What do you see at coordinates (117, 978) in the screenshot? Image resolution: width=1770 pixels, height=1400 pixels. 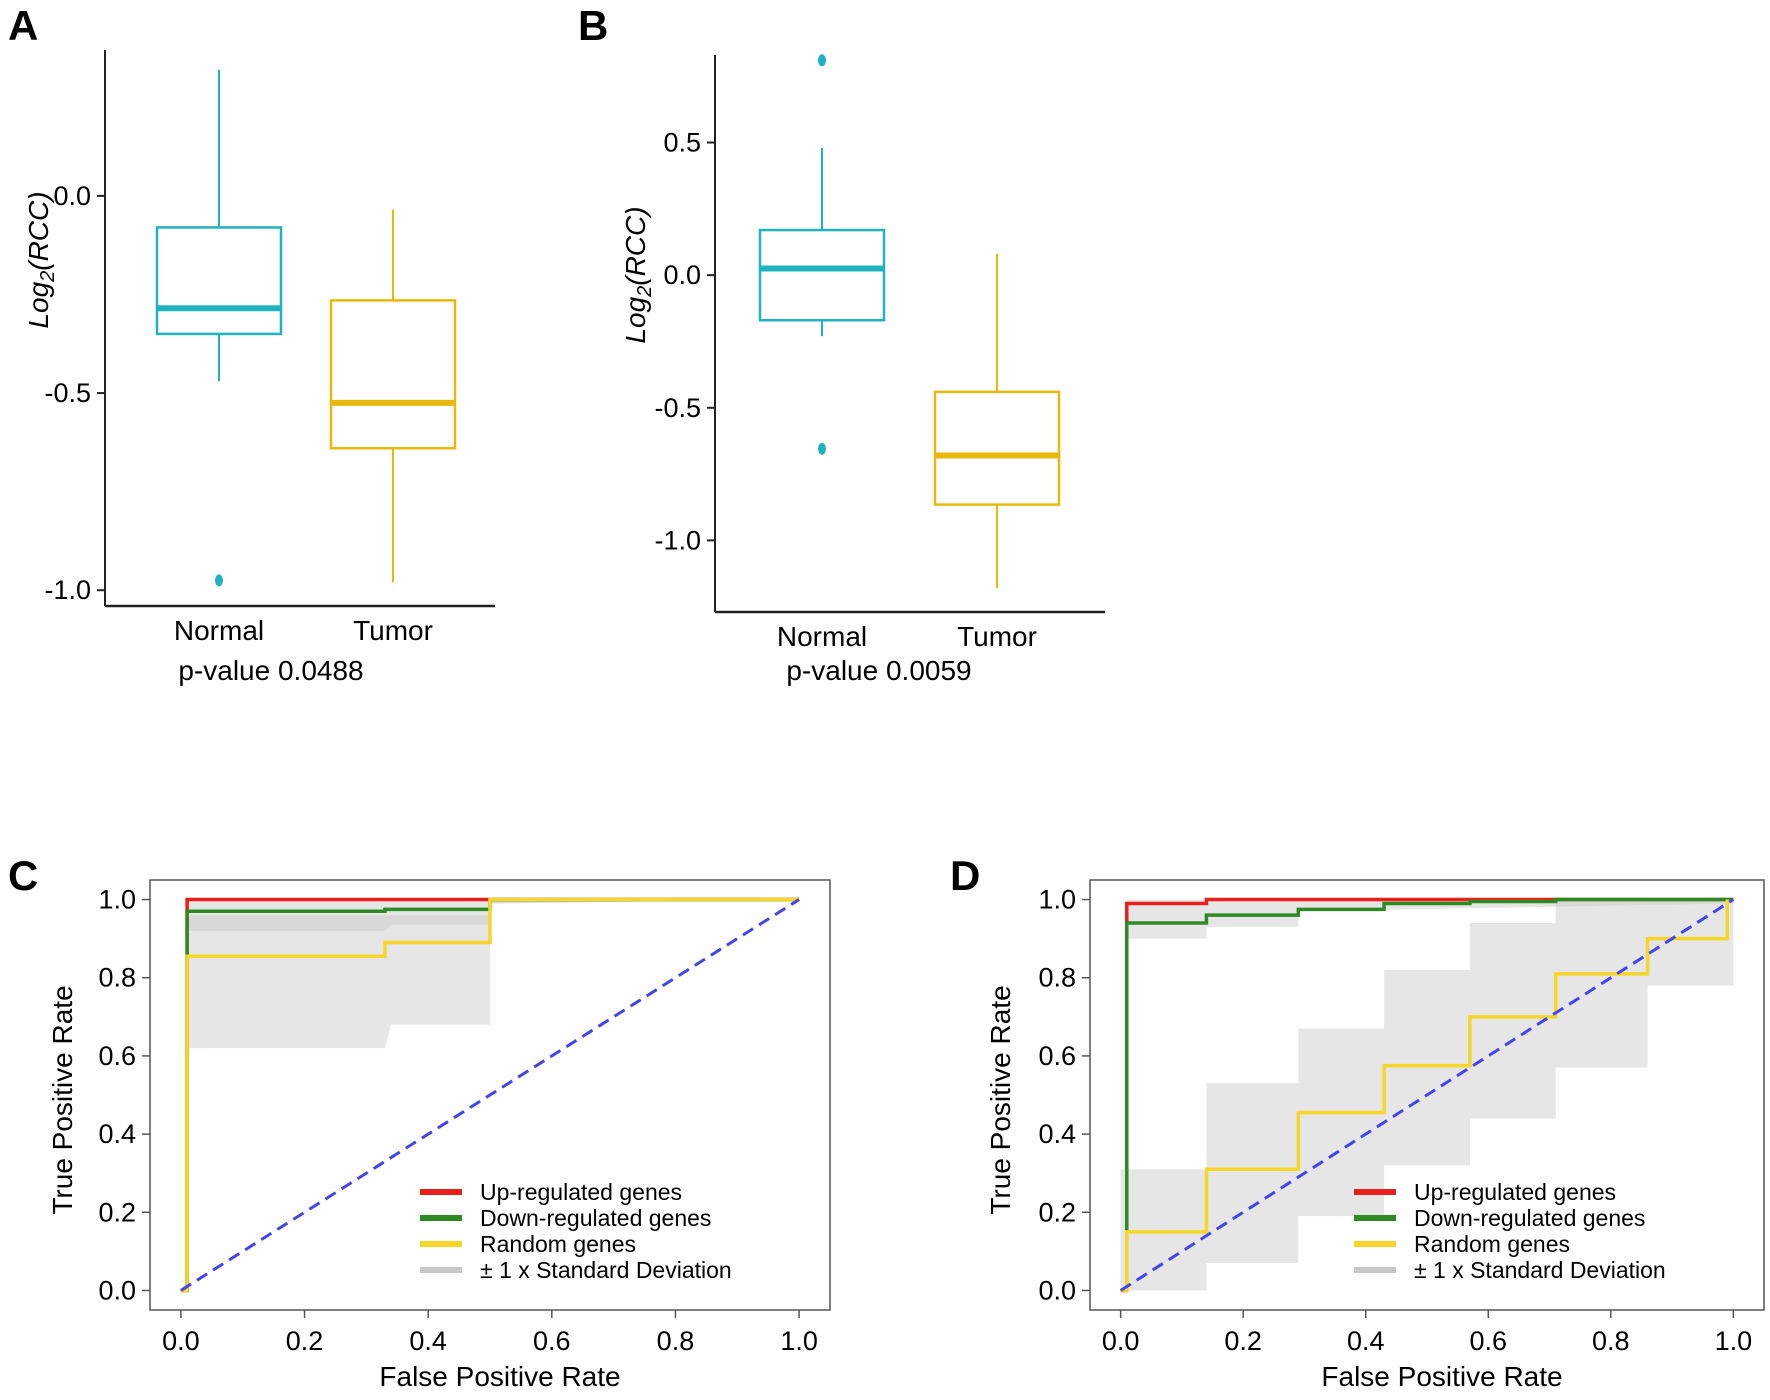 I see `panel-c-y-tick-label: 0.8` at bounding box center [117, 978].